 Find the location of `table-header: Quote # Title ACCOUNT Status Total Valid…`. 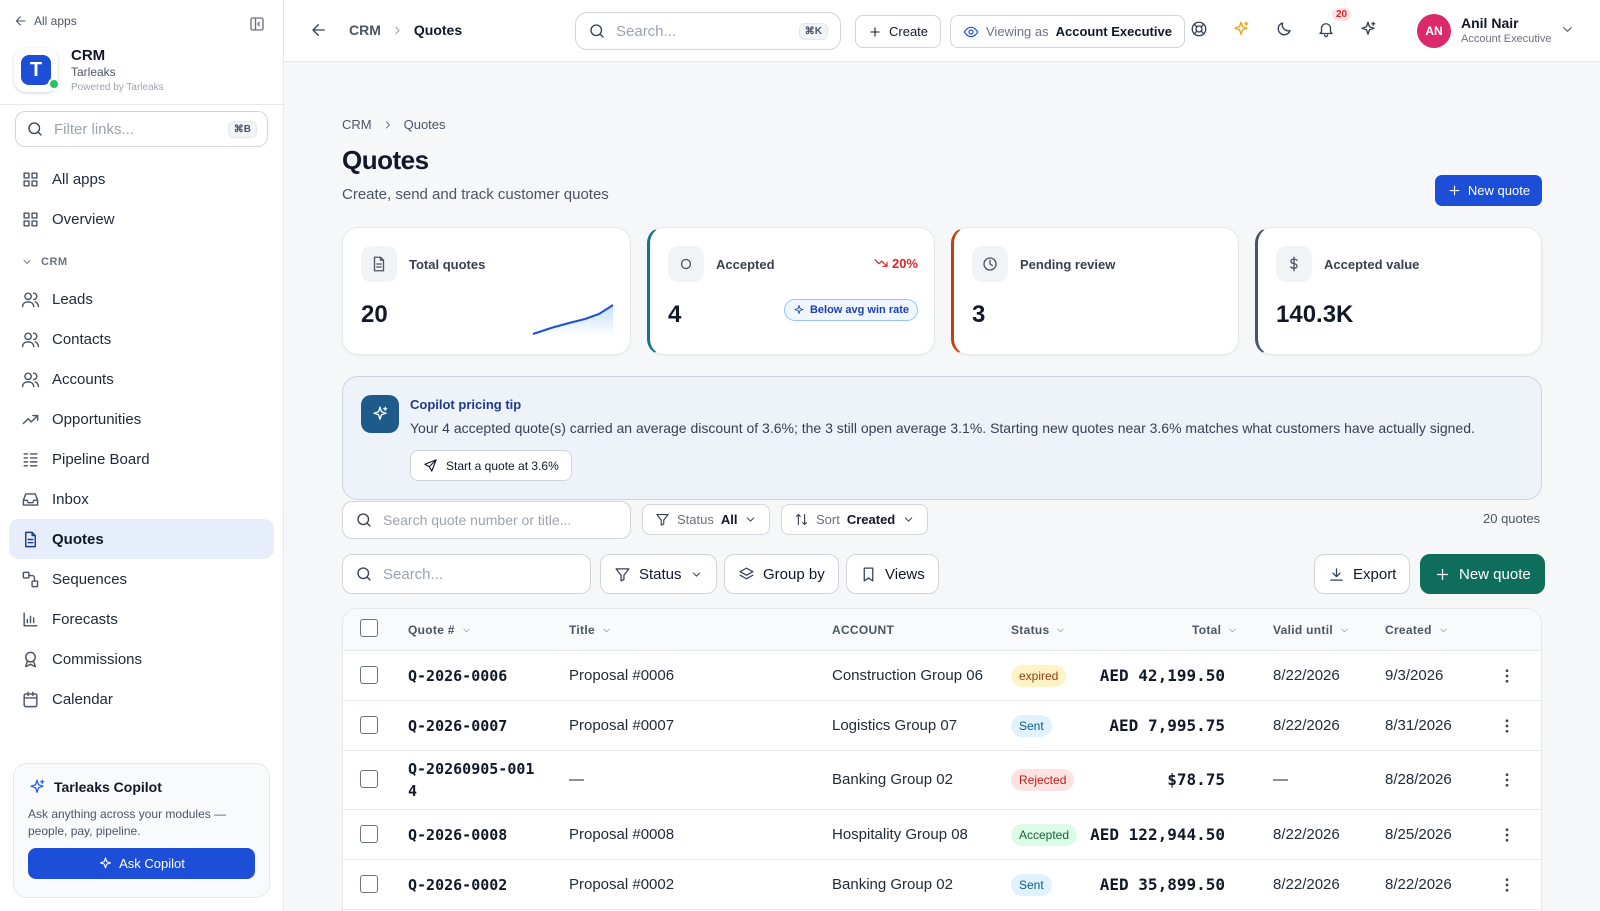

table-header: Quote # Title ACCOUNT Status Total Valid… is located at coordinates (942, 630).